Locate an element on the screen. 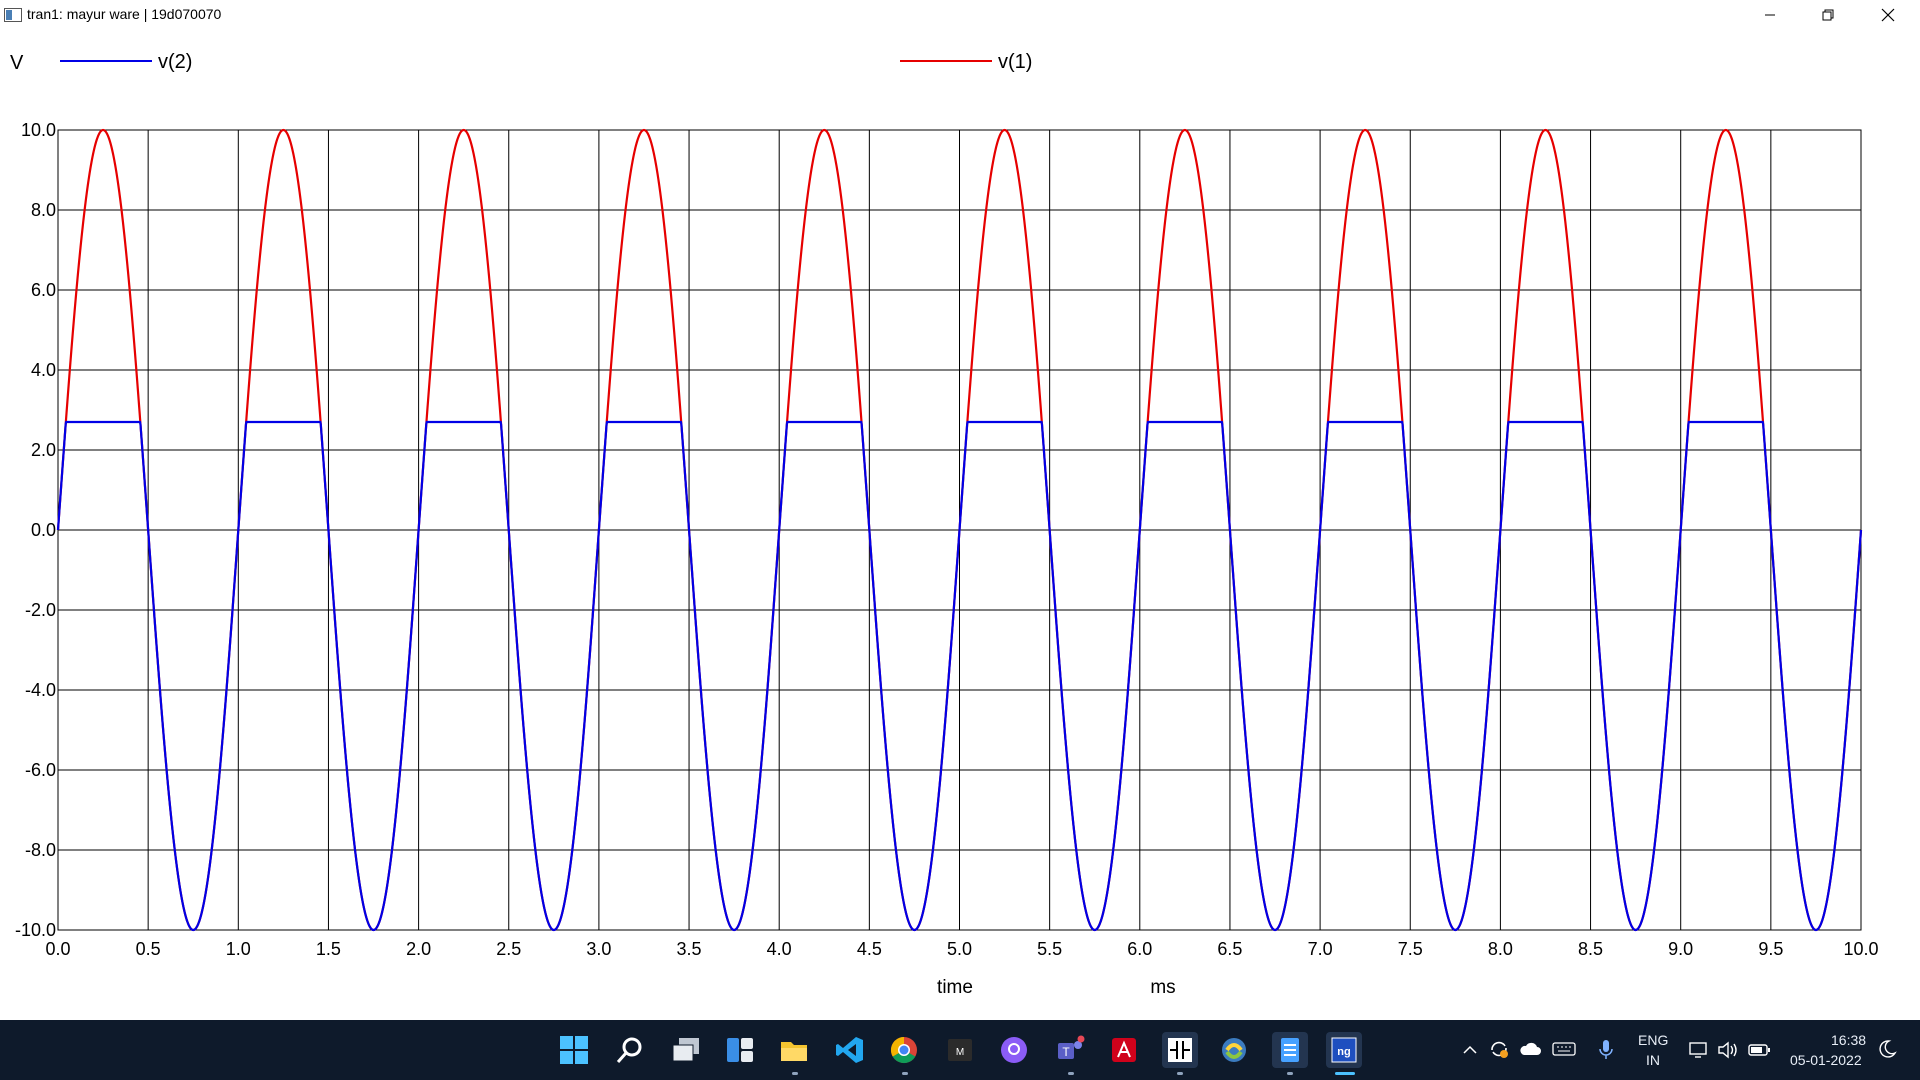 Image resolution: width=1920 pixels, height=1080 pixels. svg-text: T is located at coordinates (1066, 1052).